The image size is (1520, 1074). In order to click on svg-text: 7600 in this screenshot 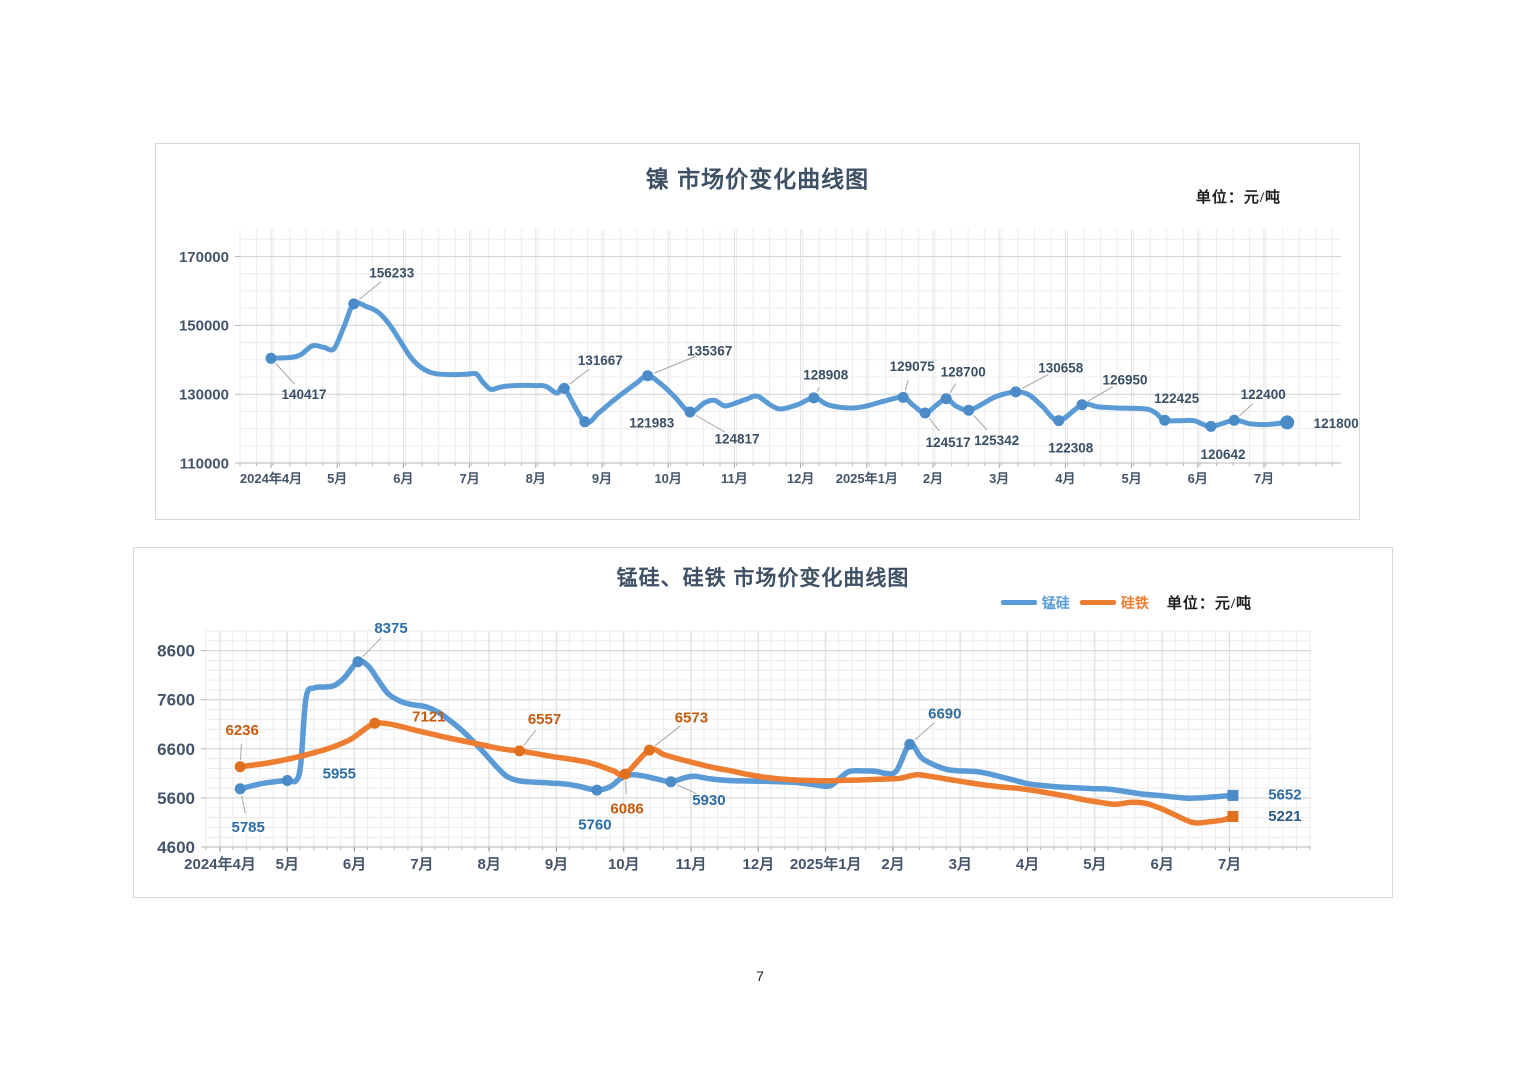, I will do `click(176, 700)`.